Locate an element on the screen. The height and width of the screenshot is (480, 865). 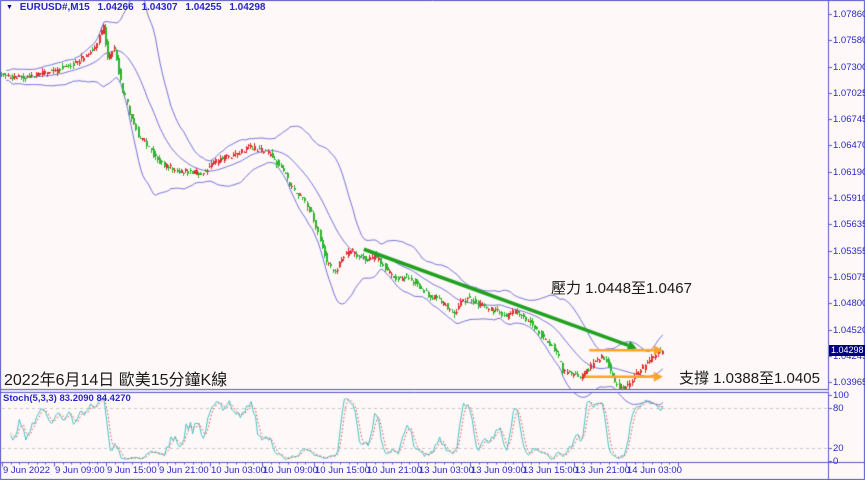
stoch-axis-label: 20 is located at coordinates (838, 448).